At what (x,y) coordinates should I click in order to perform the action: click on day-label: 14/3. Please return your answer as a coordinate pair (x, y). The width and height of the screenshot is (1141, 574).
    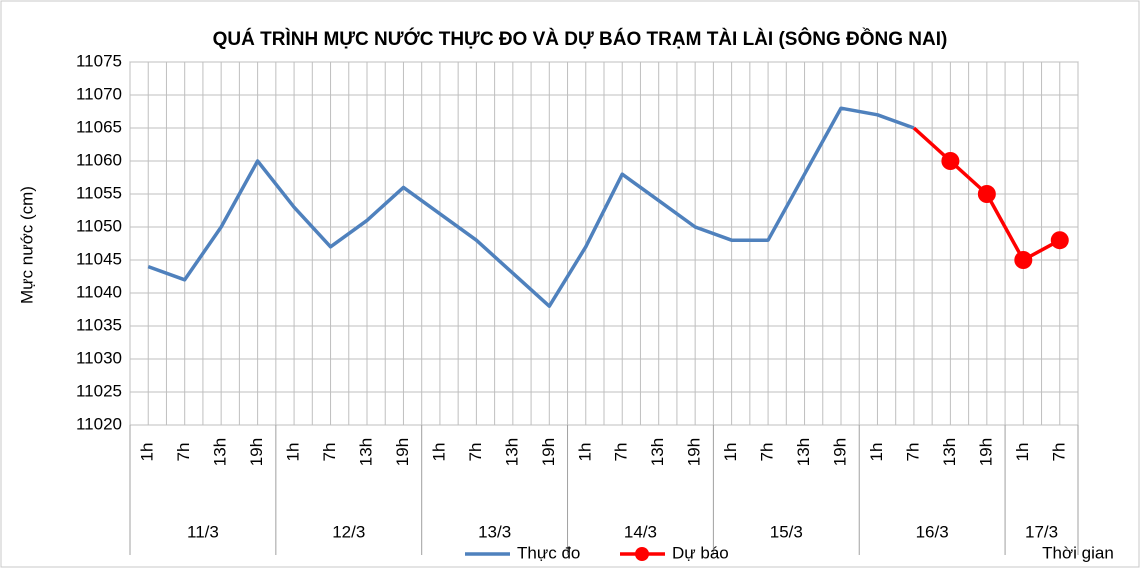
    Looking at the image, I should click on (640, 531).